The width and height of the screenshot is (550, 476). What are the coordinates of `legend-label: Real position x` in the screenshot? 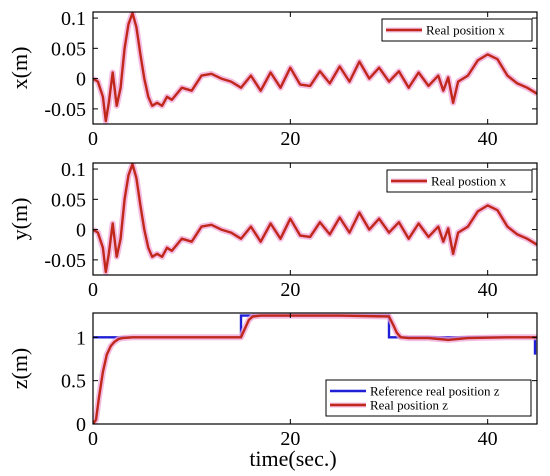 It's located at (465, 30).